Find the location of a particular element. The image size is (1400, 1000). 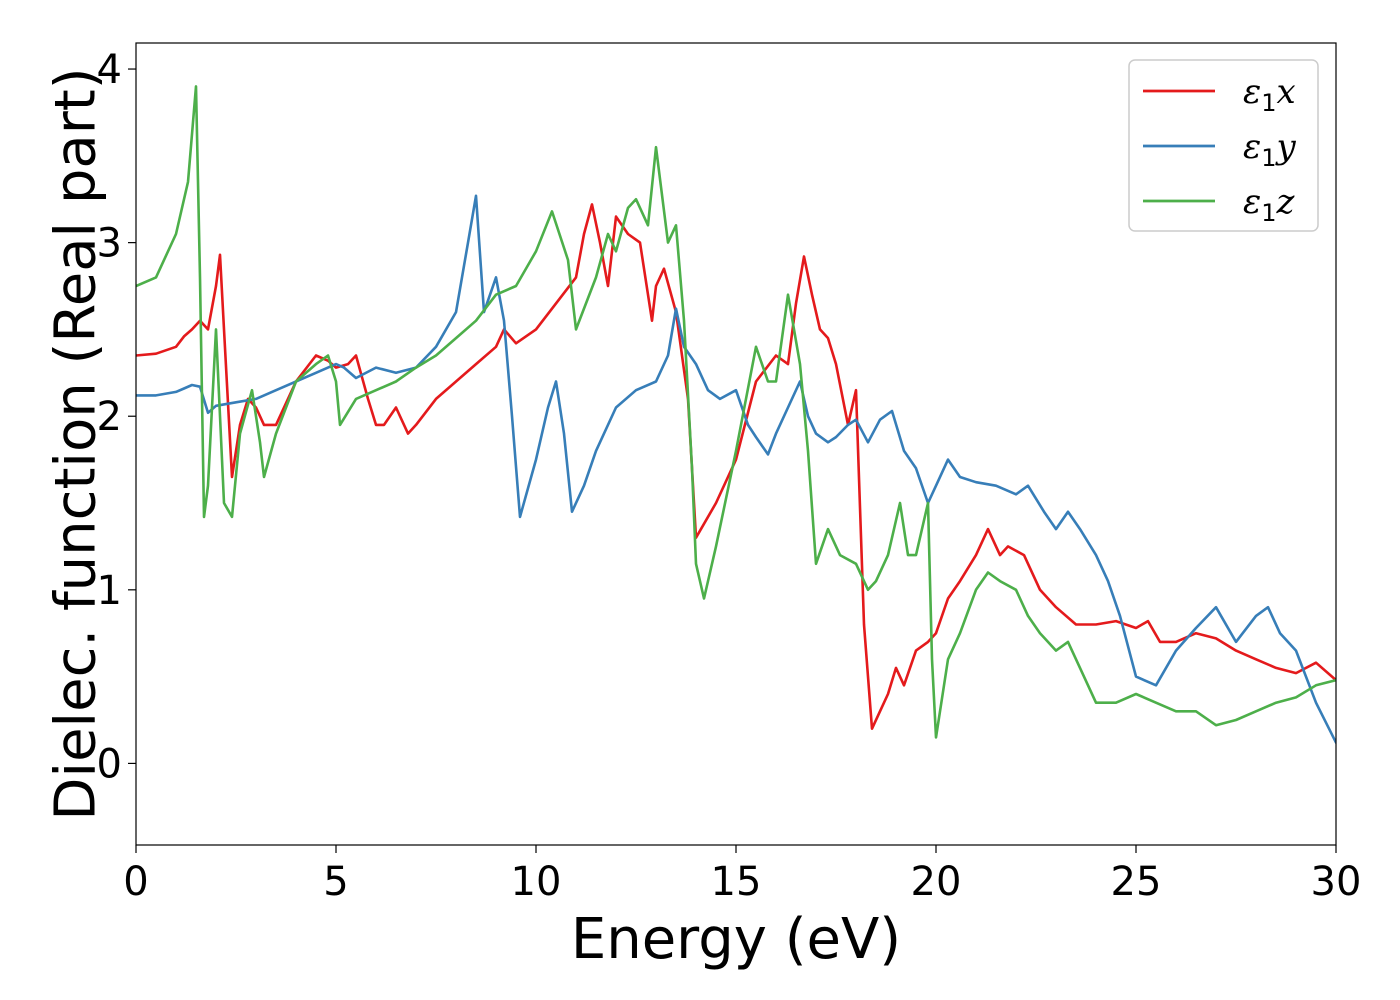

legend-entry-y: ε1y is located at coordinates (1270, 149).